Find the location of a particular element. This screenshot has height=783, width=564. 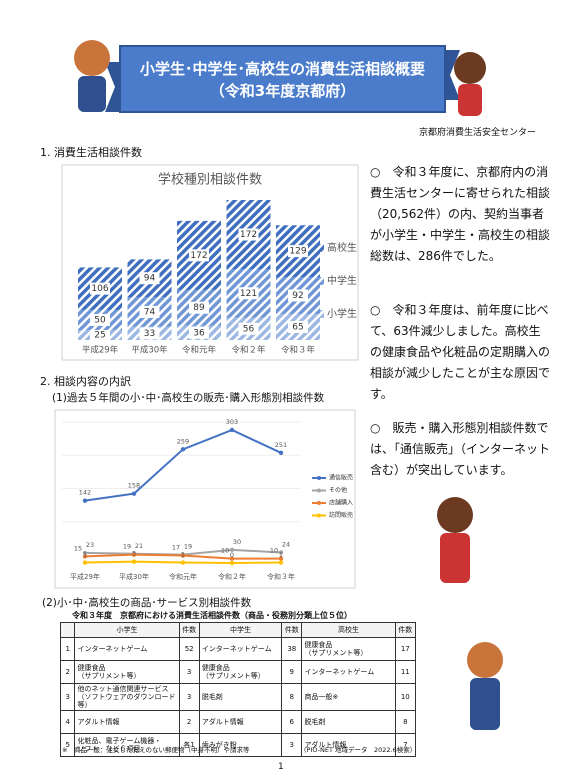

value-label: 0 is located at coordinates (232, 555).